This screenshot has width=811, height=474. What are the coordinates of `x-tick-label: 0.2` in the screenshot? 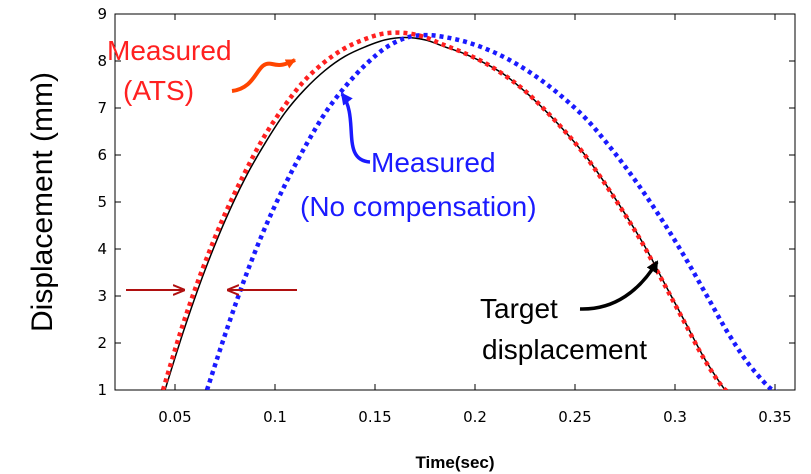 It's located at (475, 417).